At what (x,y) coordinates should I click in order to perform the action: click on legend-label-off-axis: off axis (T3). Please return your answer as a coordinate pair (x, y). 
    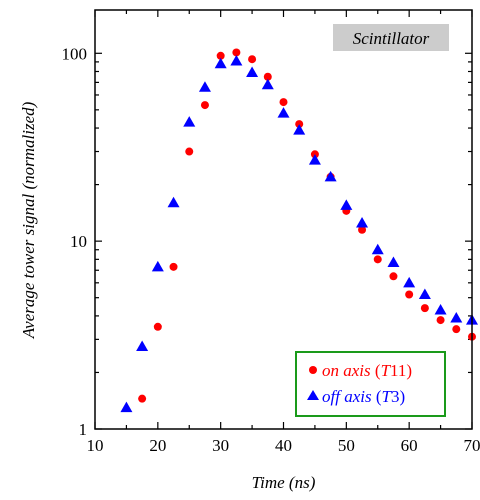
    Looking at the image, I should click on (363, 396).